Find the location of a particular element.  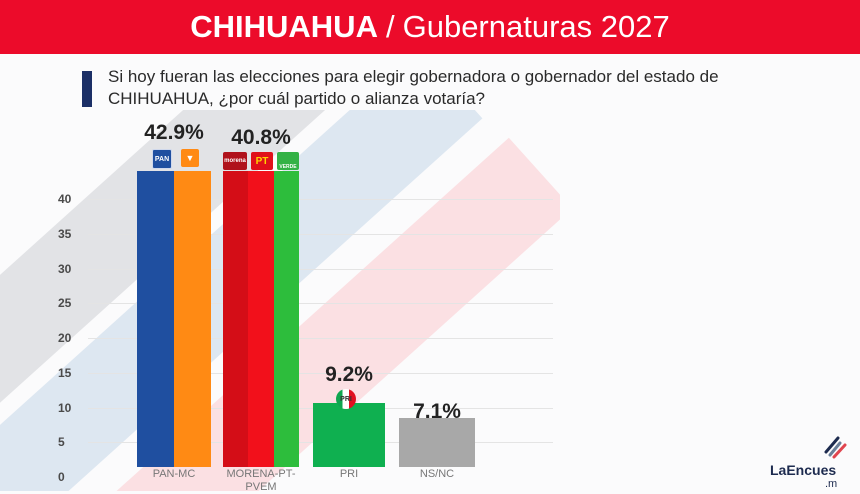

y-tick-label: 20 is located at coordinates (65, 338).